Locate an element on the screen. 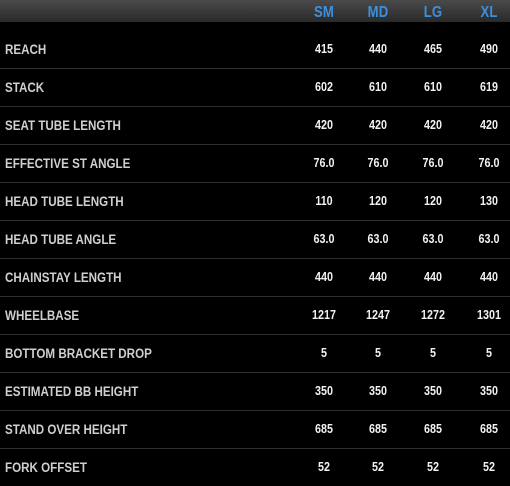 Image resolution: width=510 pixels, height=486 pixels. table-row: FORK OFFSET 52 52 52 52 is located at coordinates (255, 467).